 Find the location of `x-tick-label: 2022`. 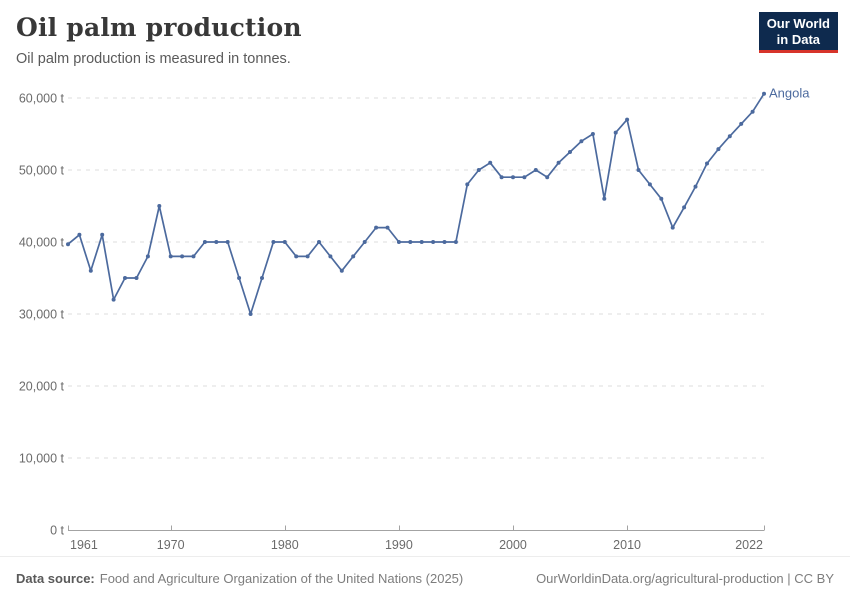

x-tick-label: 2022 is located at coordinates (749, 545).